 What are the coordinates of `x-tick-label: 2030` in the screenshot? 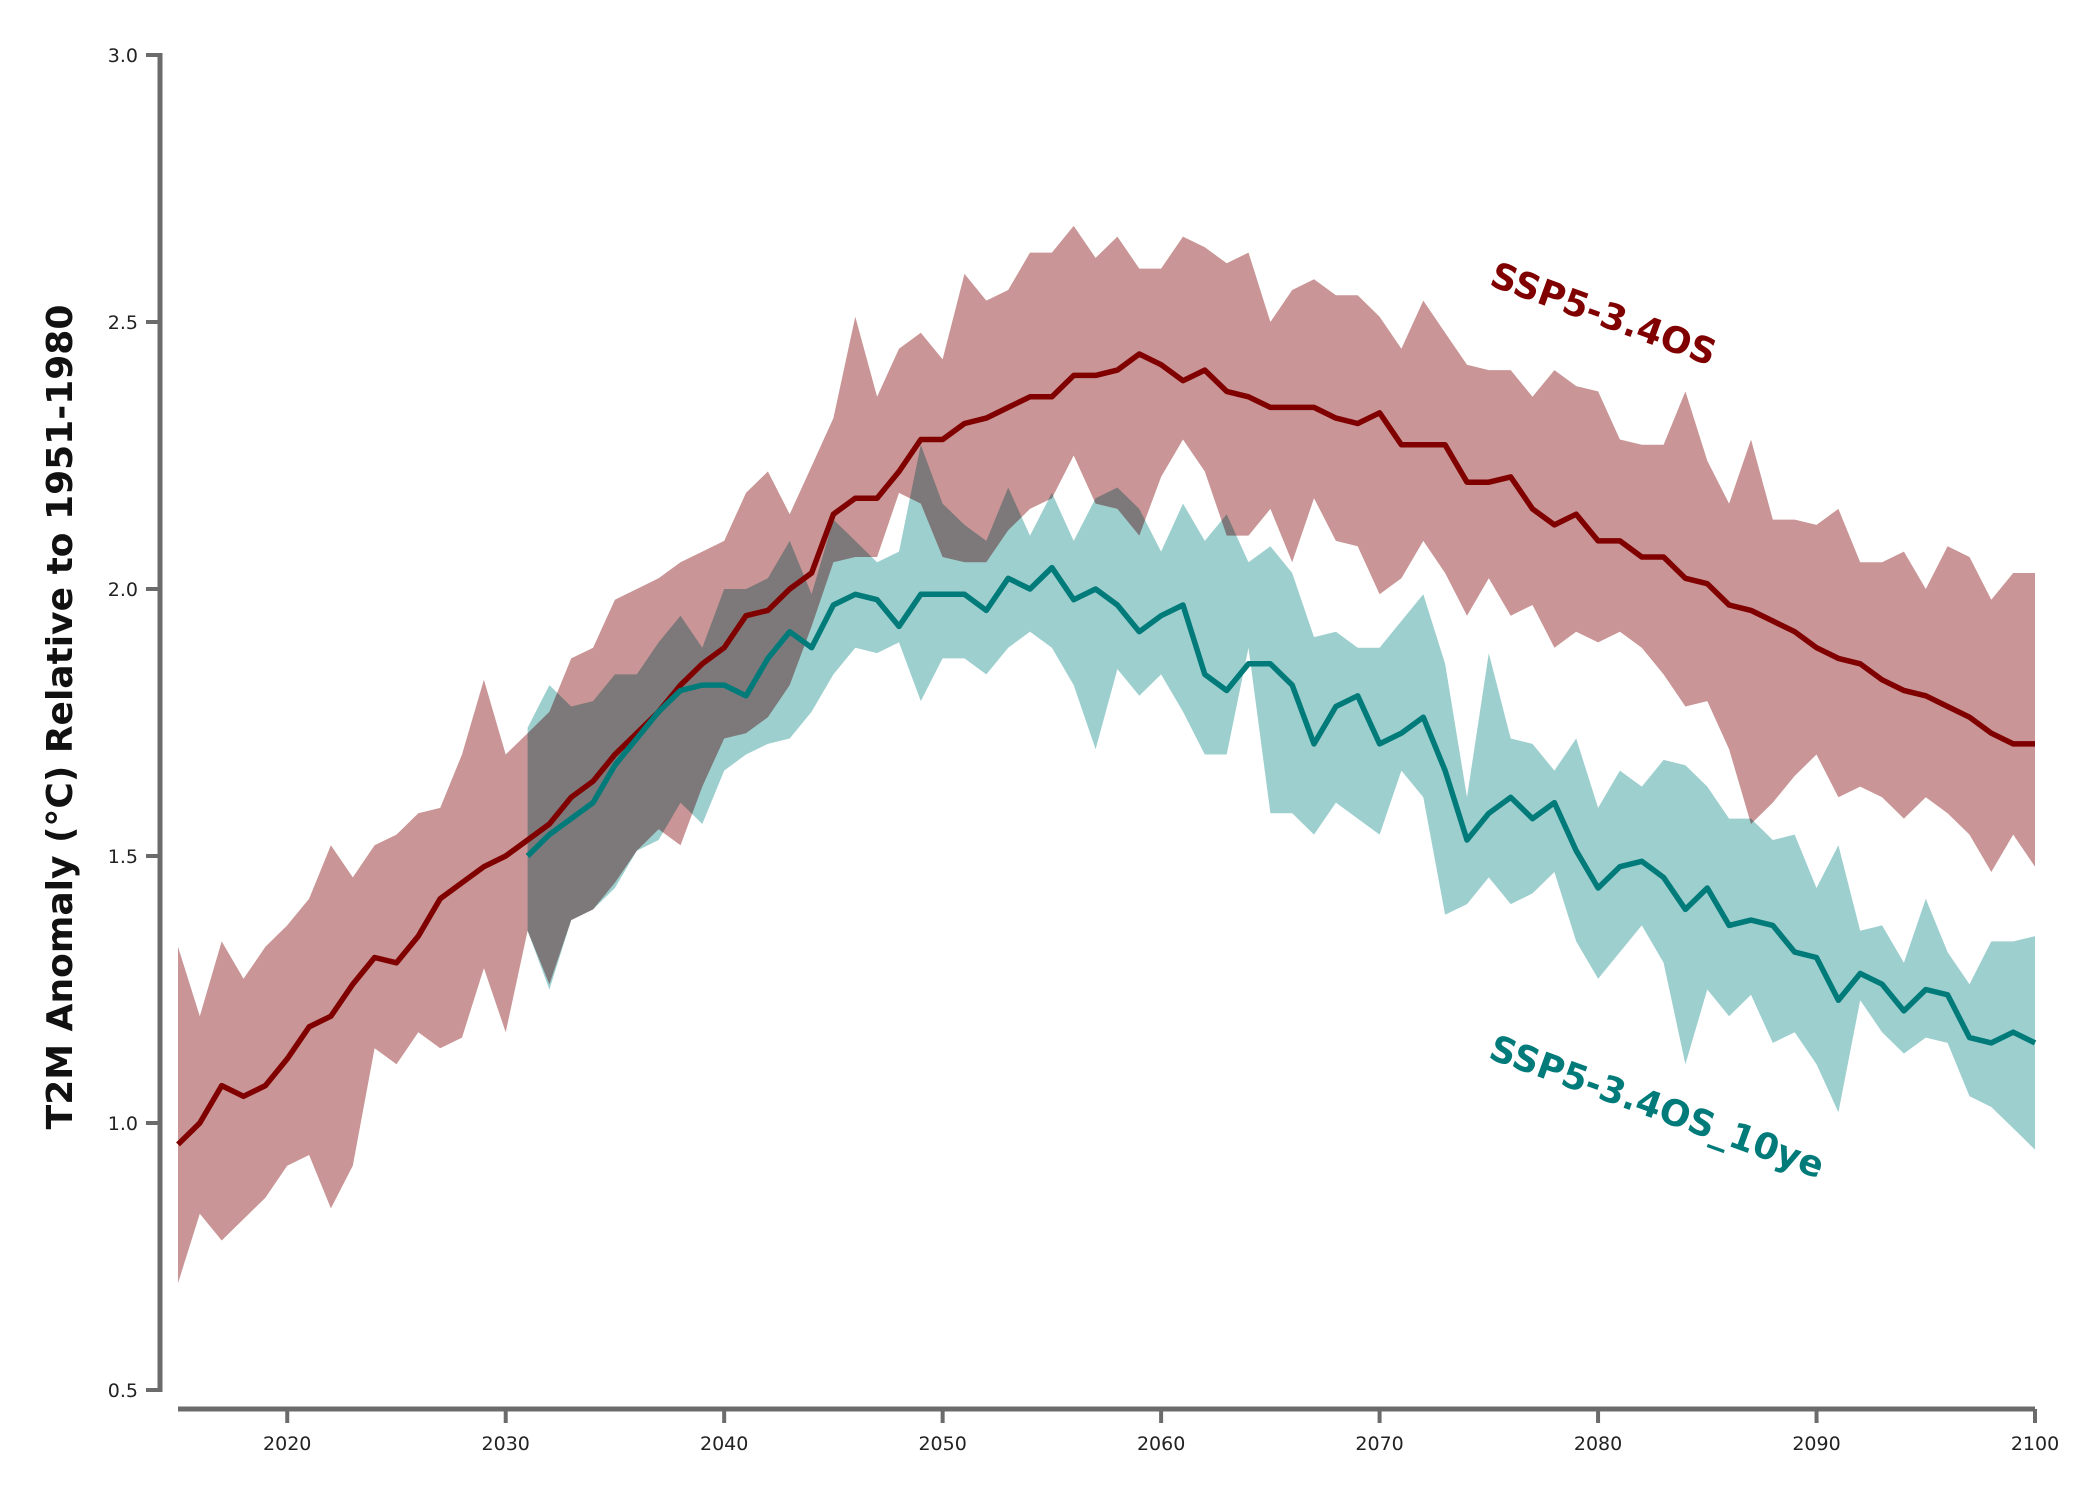 It's located at (506, 1444).